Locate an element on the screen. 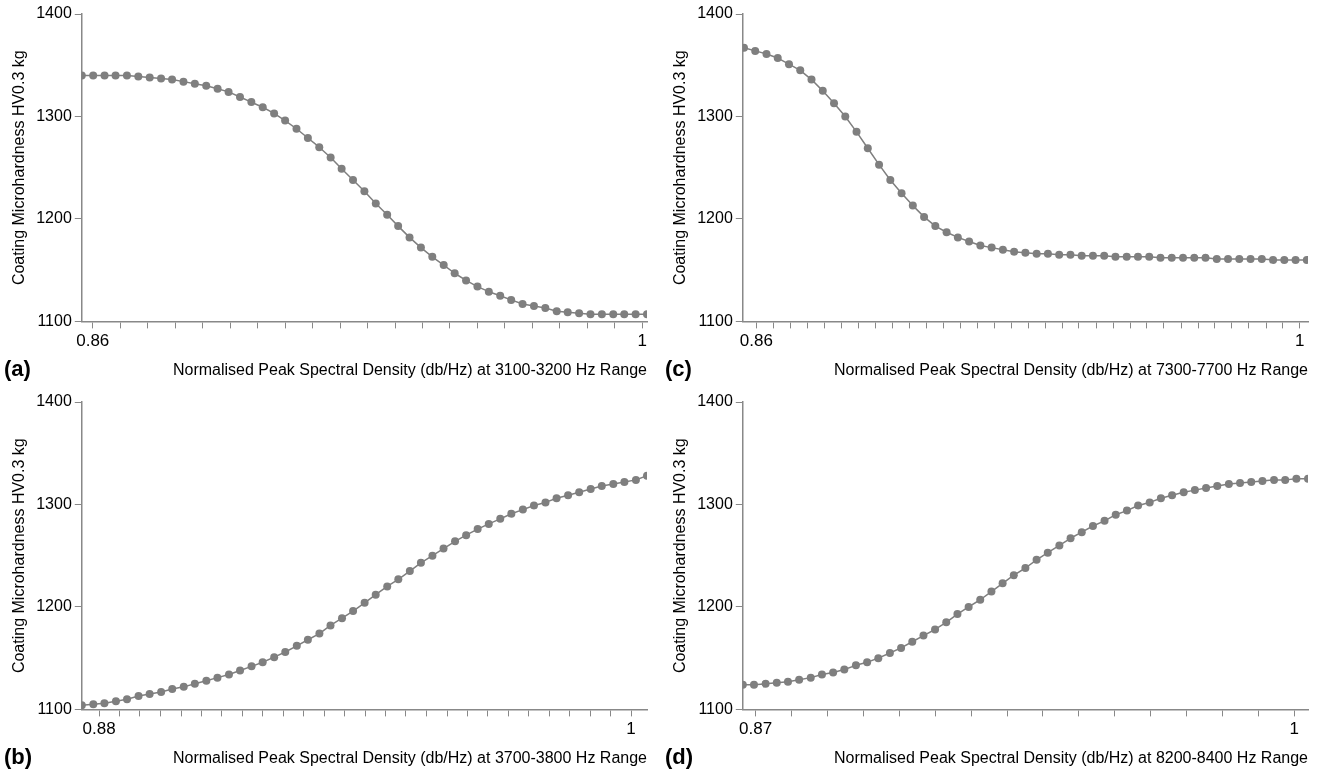  text: (d) is located at coordinates (679, 757).